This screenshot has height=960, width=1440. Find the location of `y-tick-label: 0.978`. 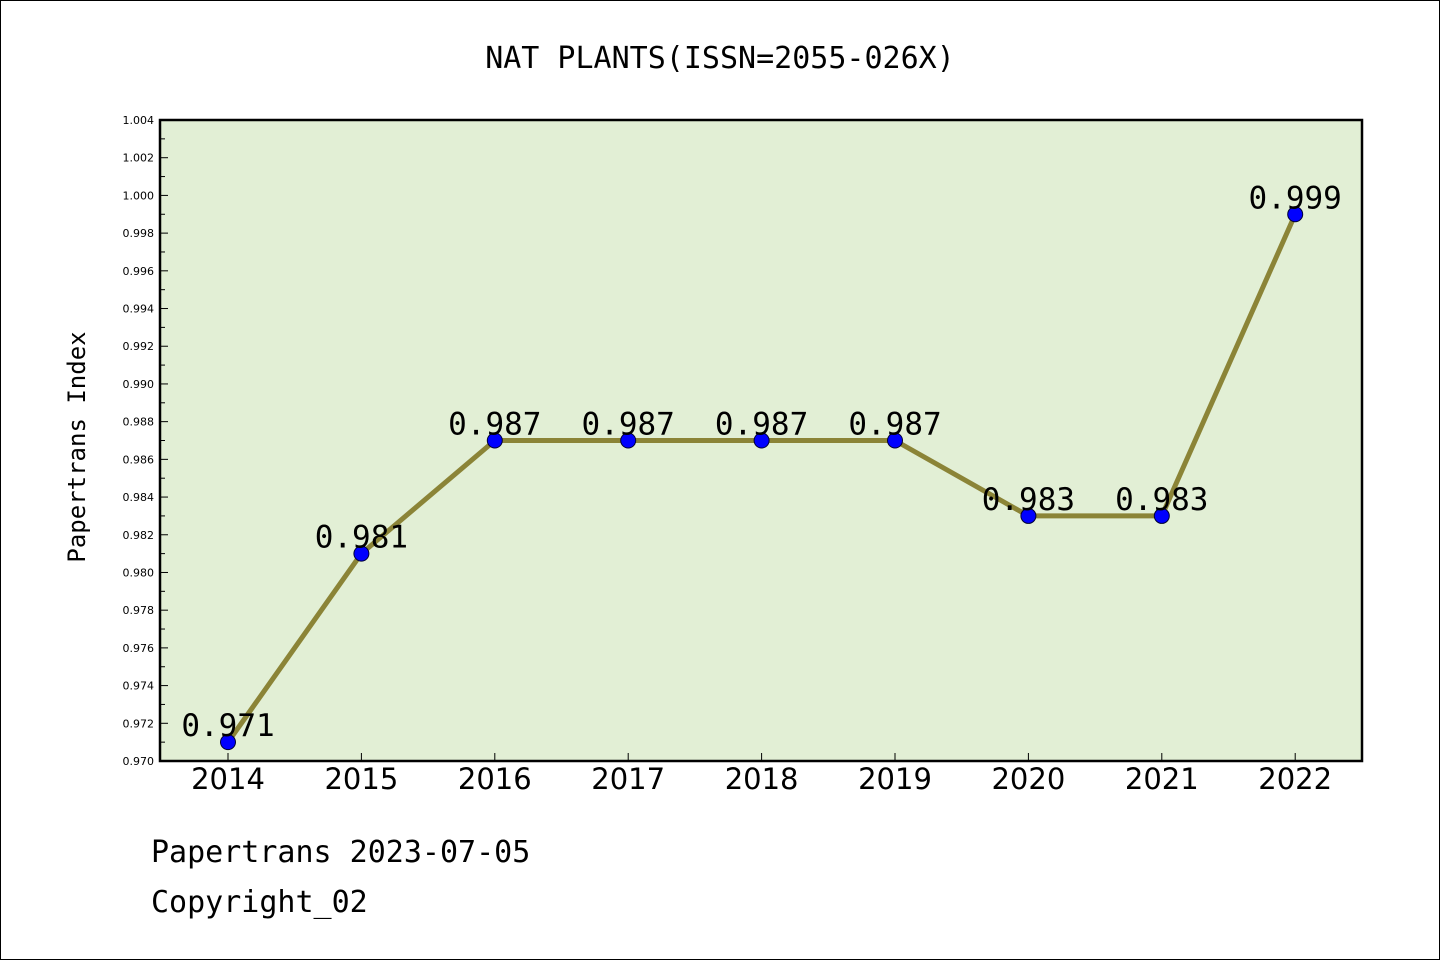

y-tick-label: 0.978 is located at coordinates (139, 610).